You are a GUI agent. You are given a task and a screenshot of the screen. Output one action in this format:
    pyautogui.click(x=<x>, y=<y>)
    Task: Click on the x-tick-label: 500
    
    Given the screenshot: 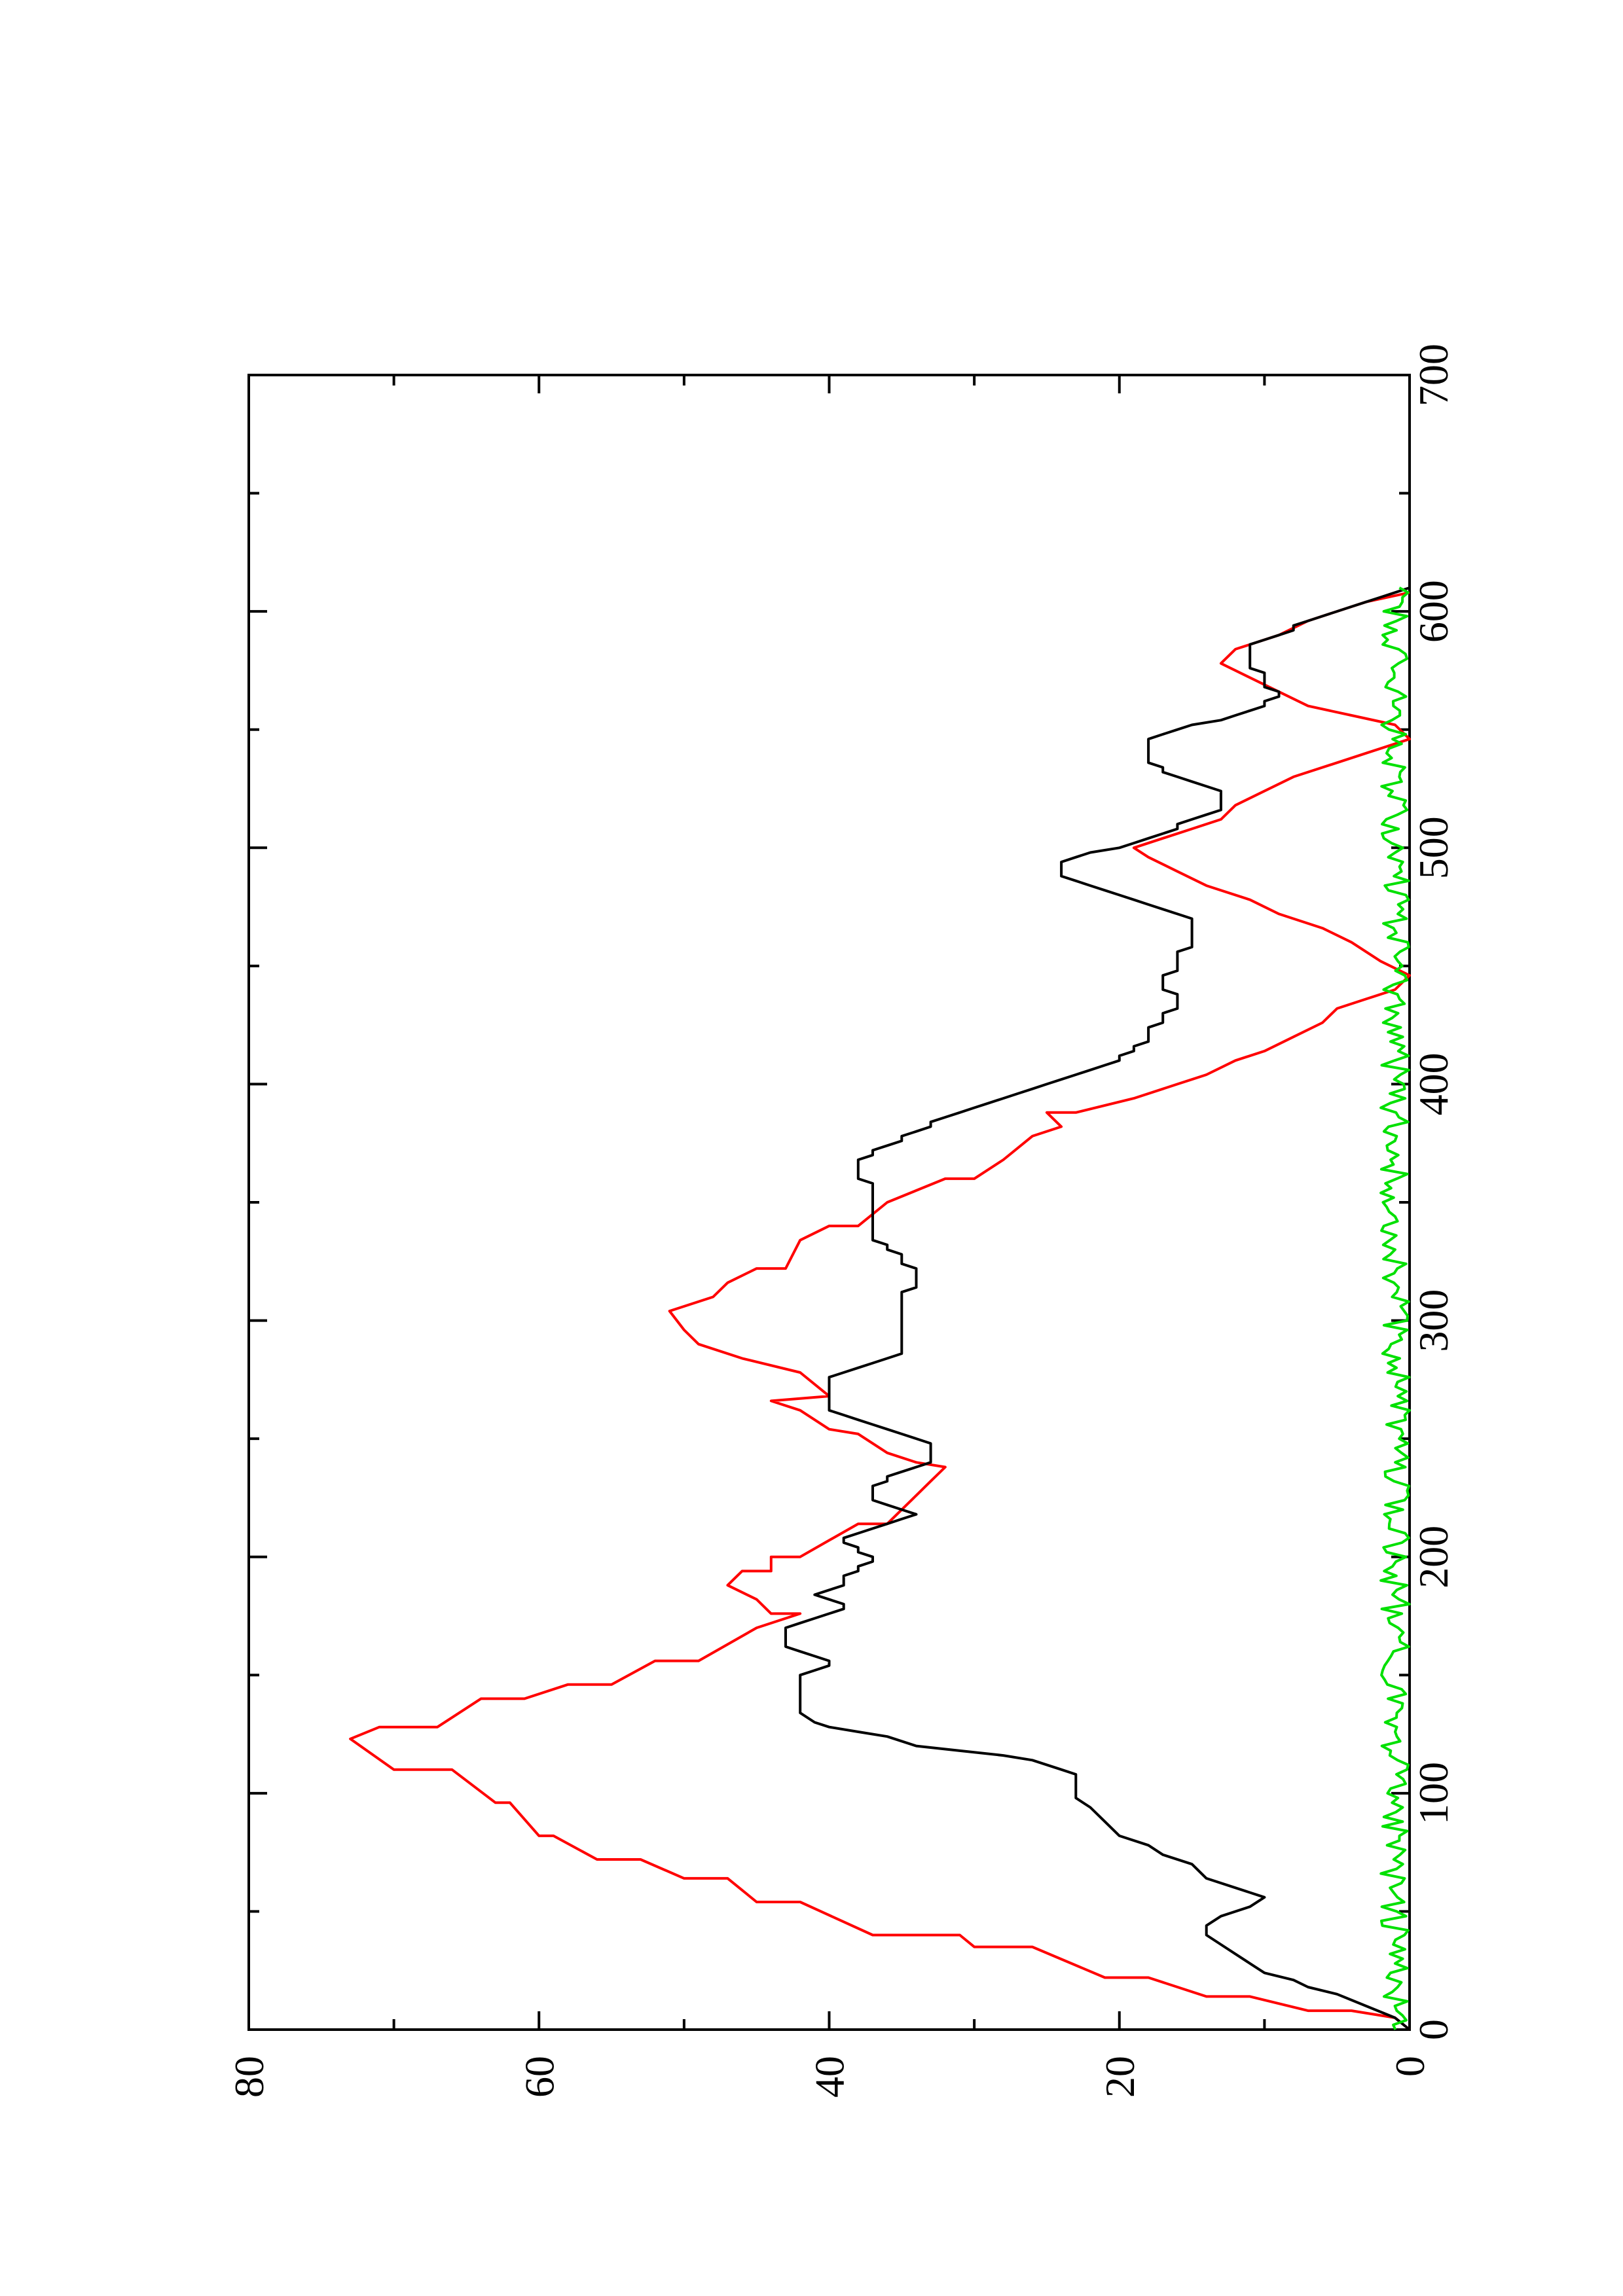 What is the action you would take?
    pyautogui.click(x=1433, y=847)
    